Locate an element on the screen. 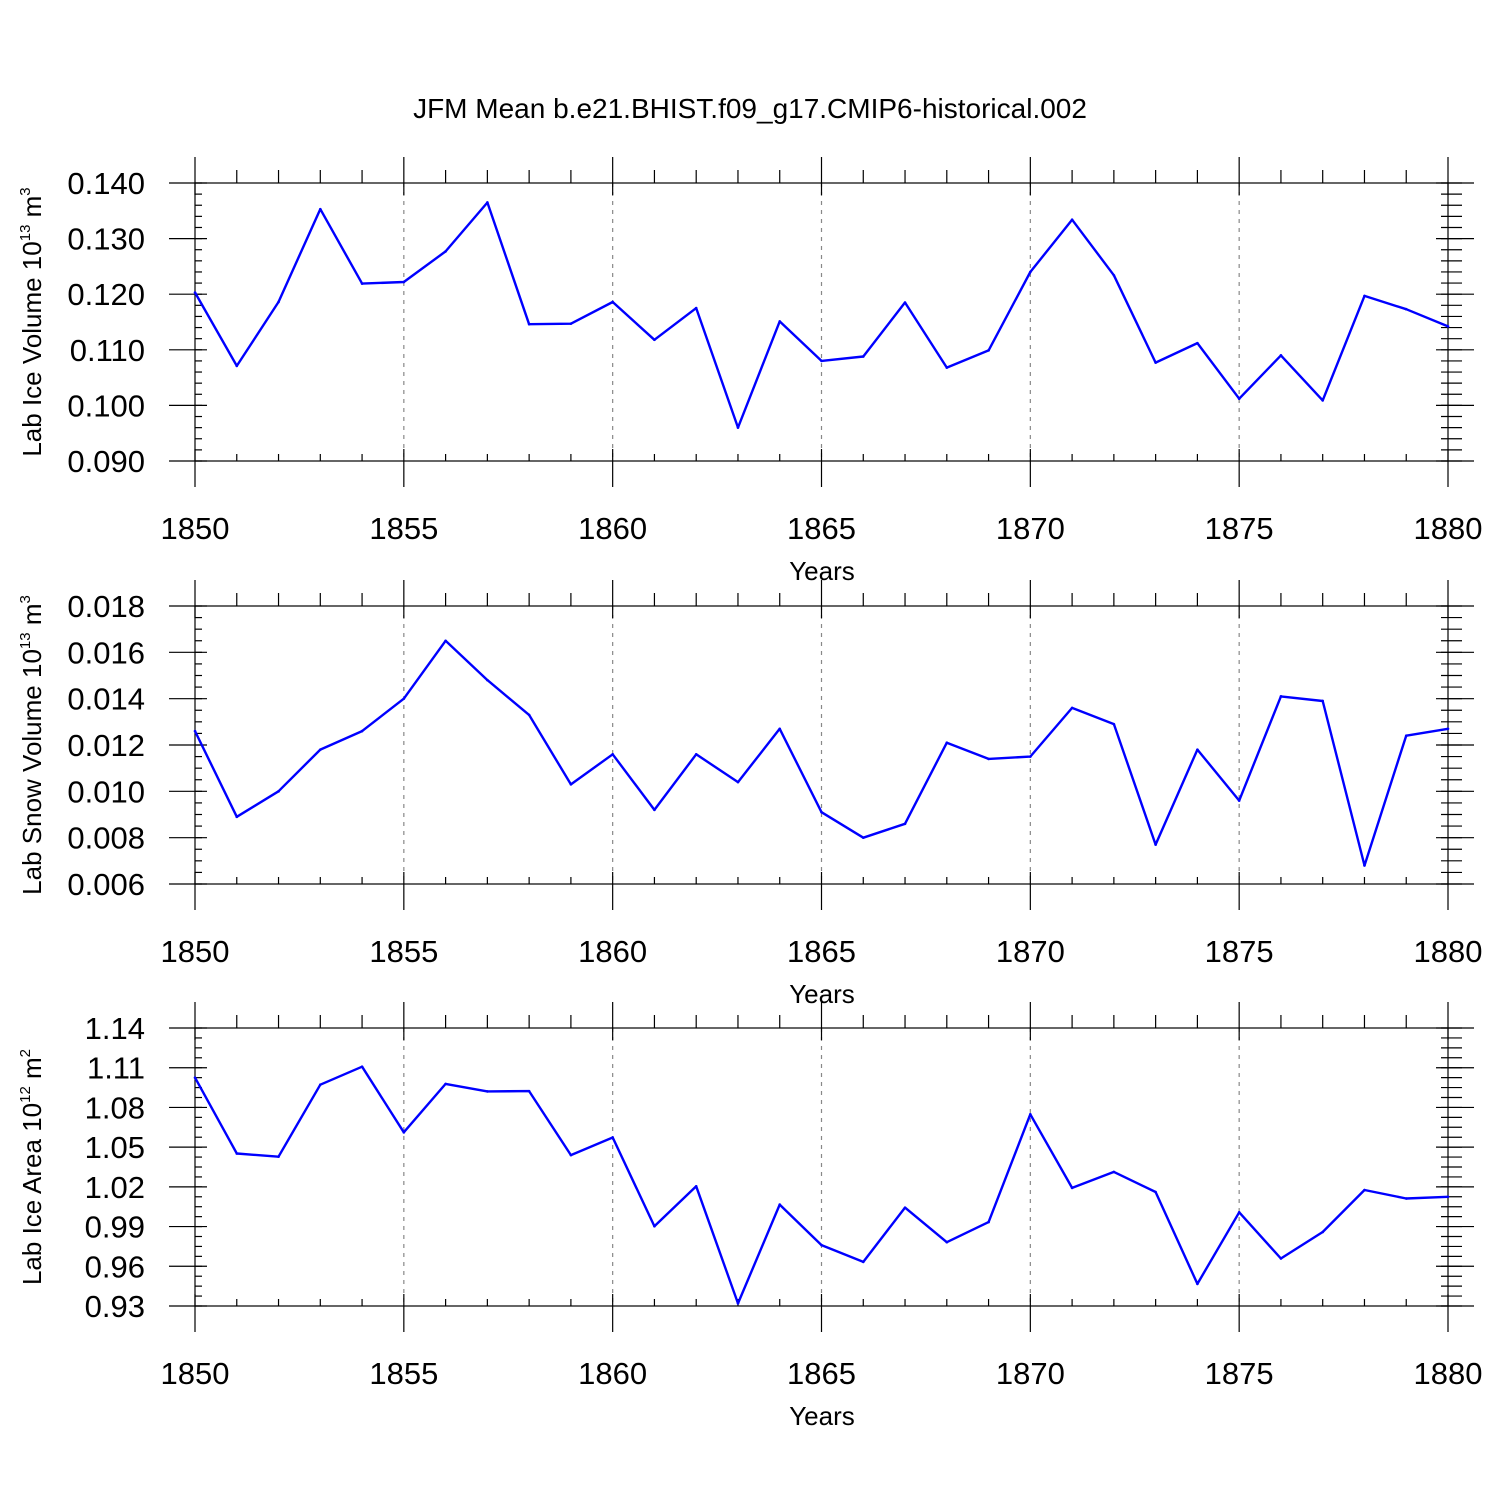  y-axis-title: Lab Snow Volume 1013 m3 is located at coordinates (32, 745).